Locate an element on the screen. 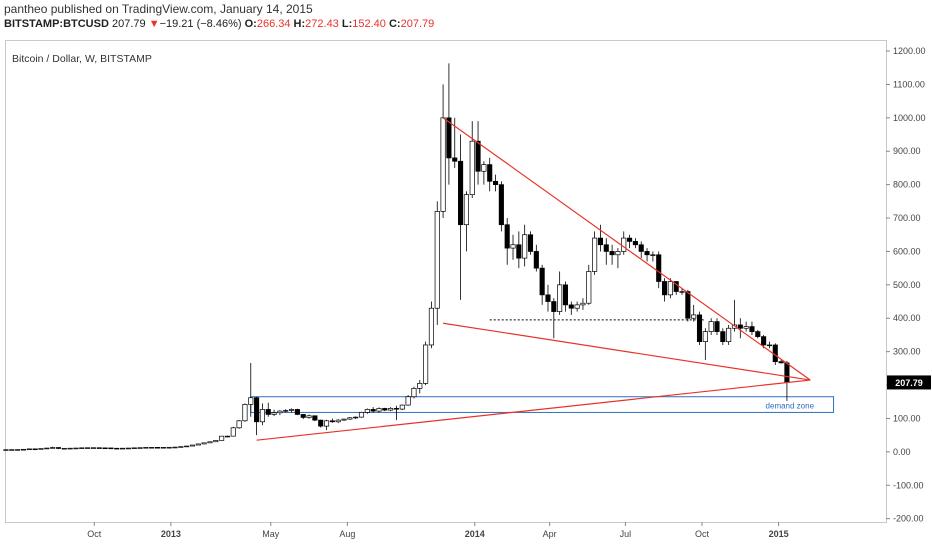  y-tick-label: 500.00 is located at coordinates (907, 285).